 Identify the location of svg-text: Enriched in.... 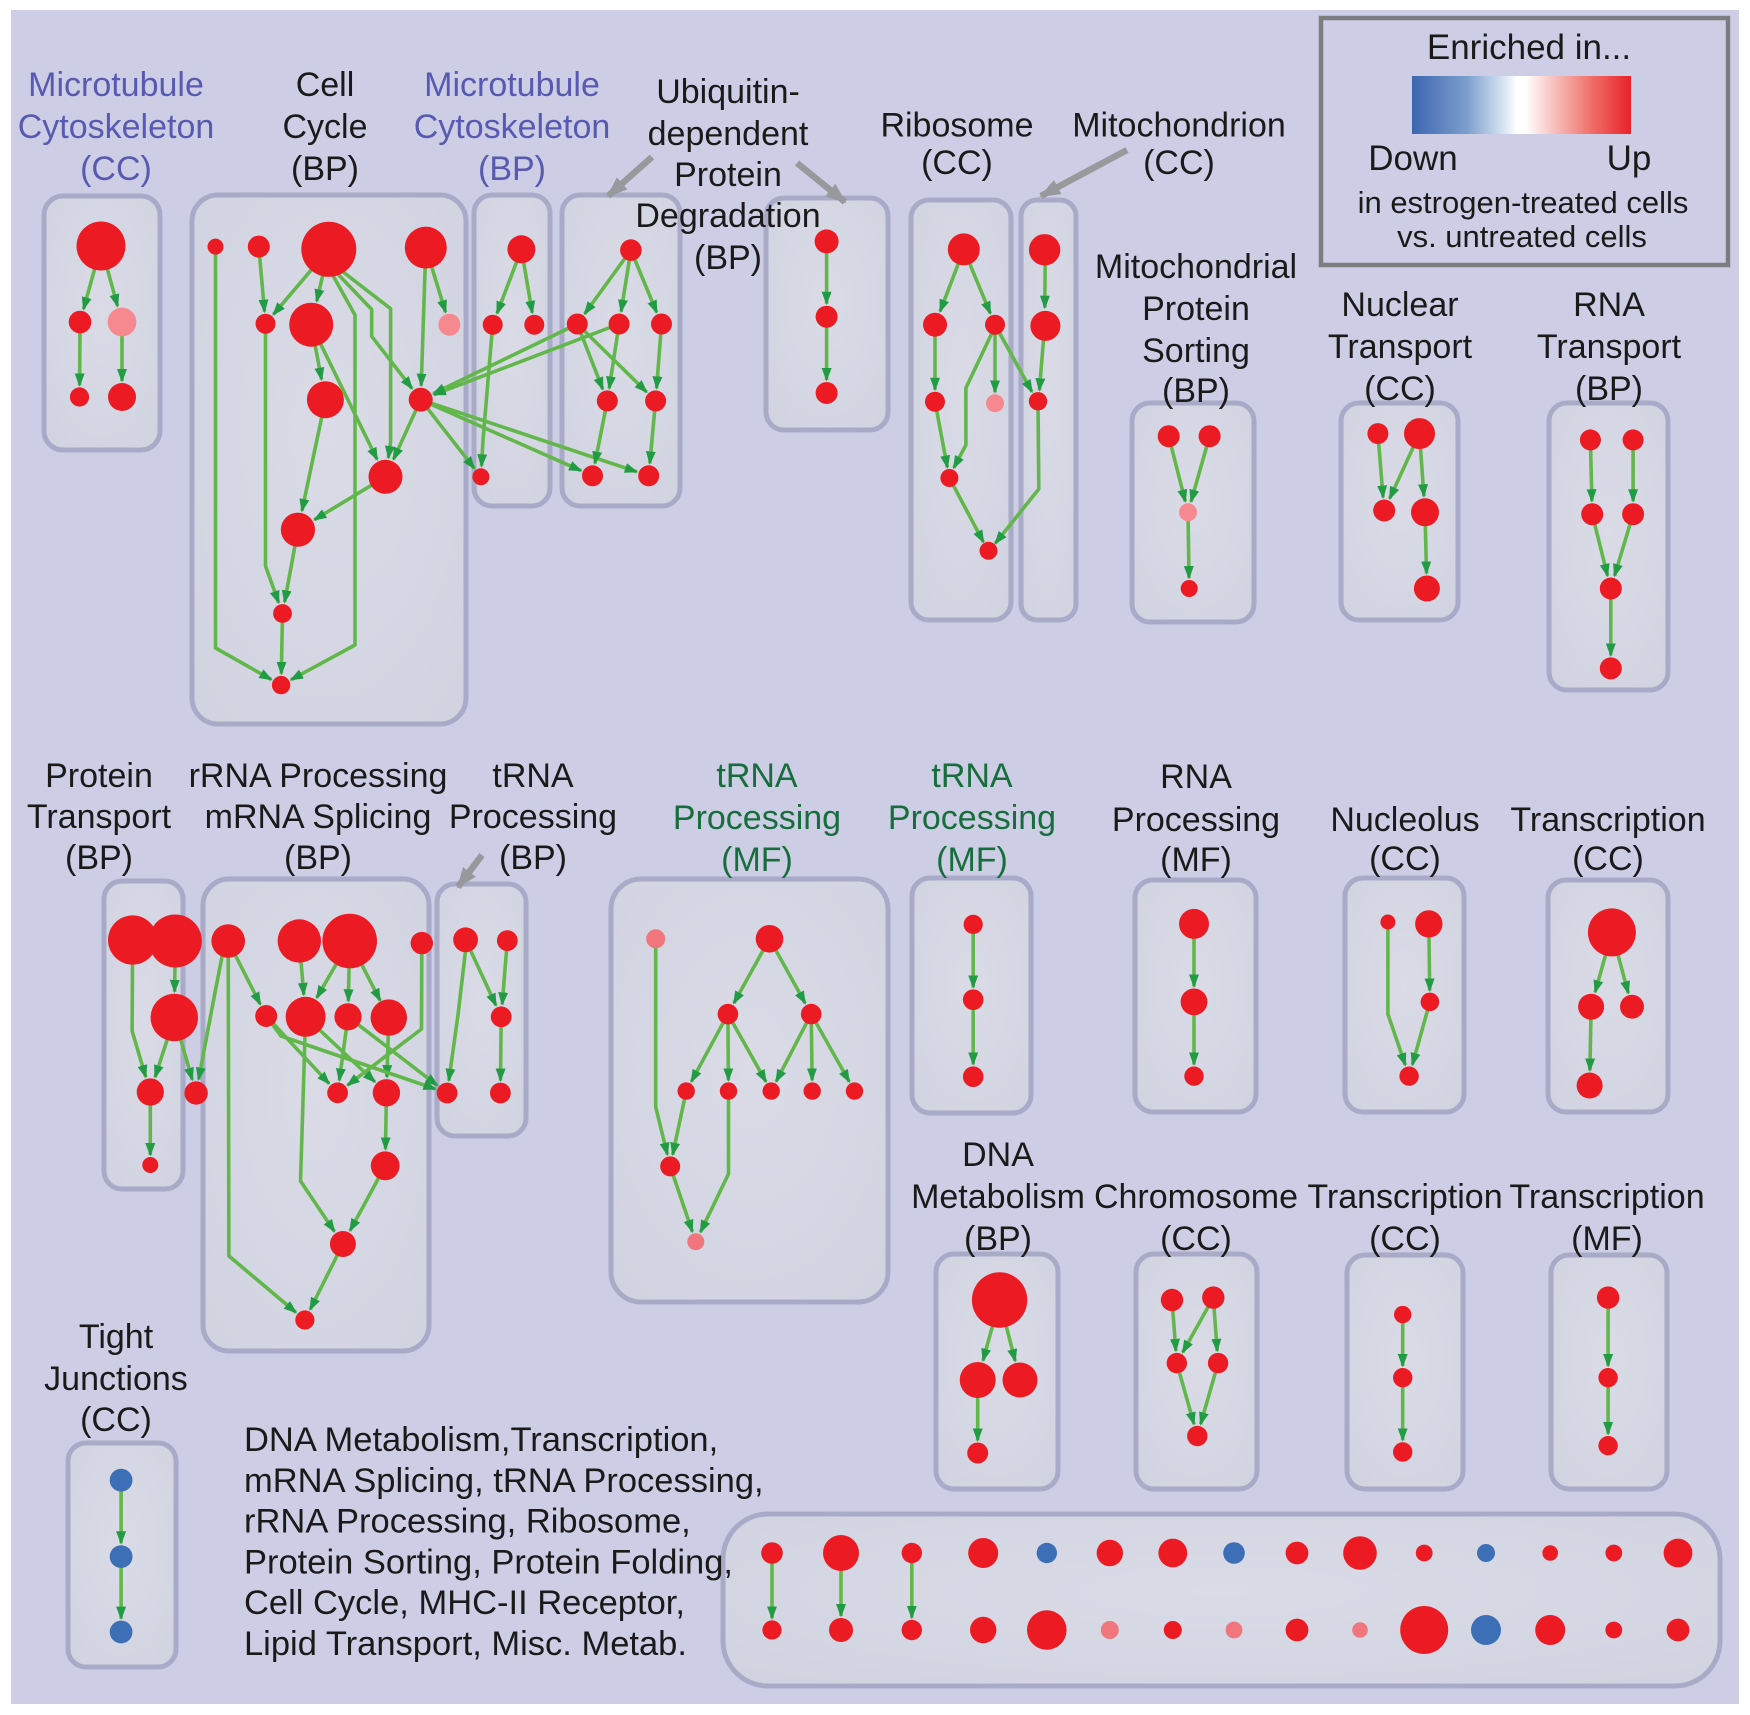
(1529, 47).